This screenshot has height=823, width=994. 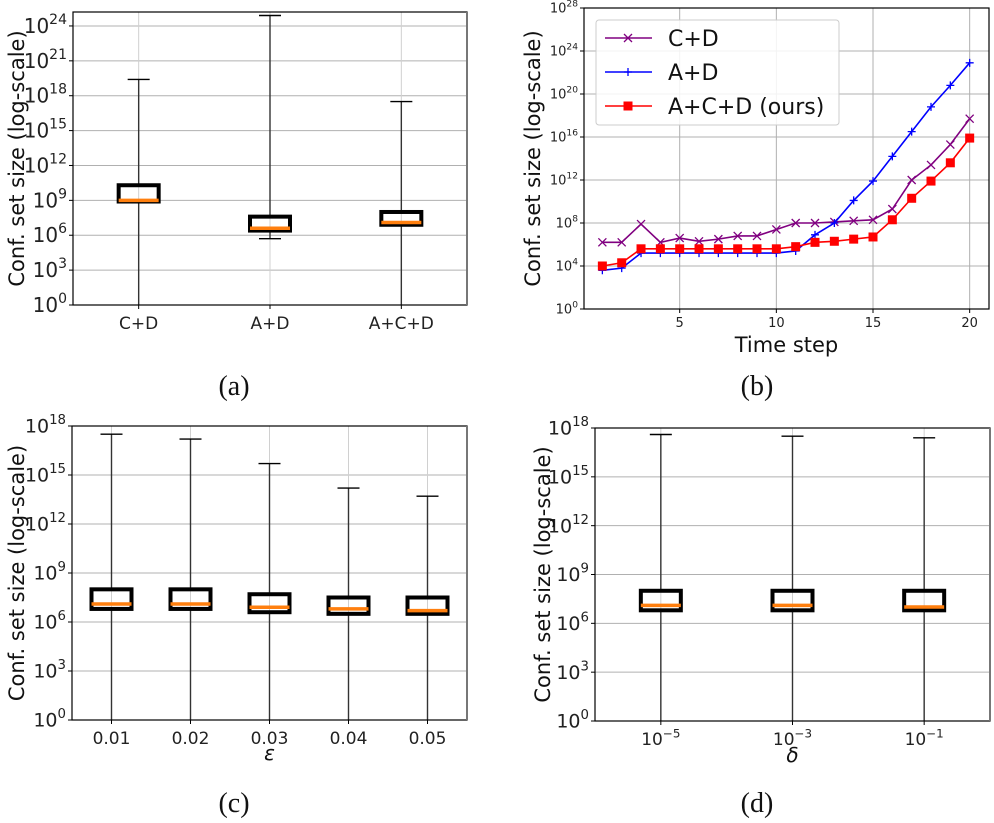 I want to click on series-a-c-d-ours-, so click(x=786, y=202).